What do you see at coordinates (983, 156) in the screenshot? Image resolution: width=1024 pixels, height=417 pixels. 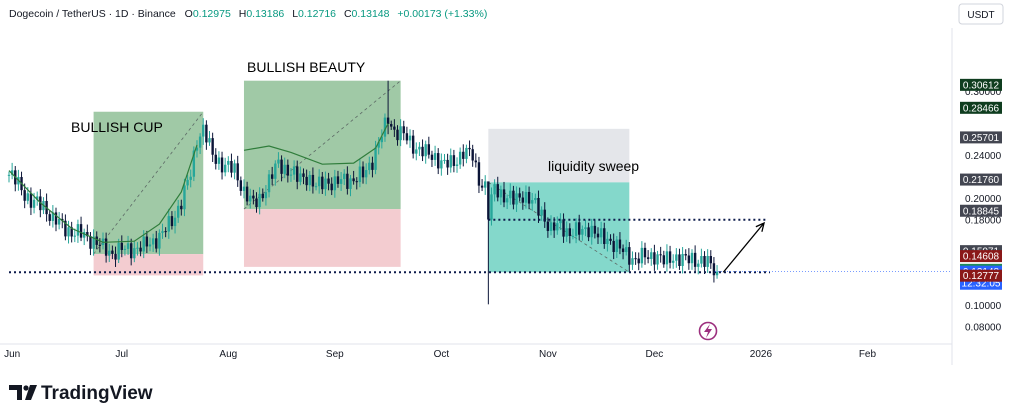 I see `price-tick-label: 0.24000` at bounding box center [983, 156].